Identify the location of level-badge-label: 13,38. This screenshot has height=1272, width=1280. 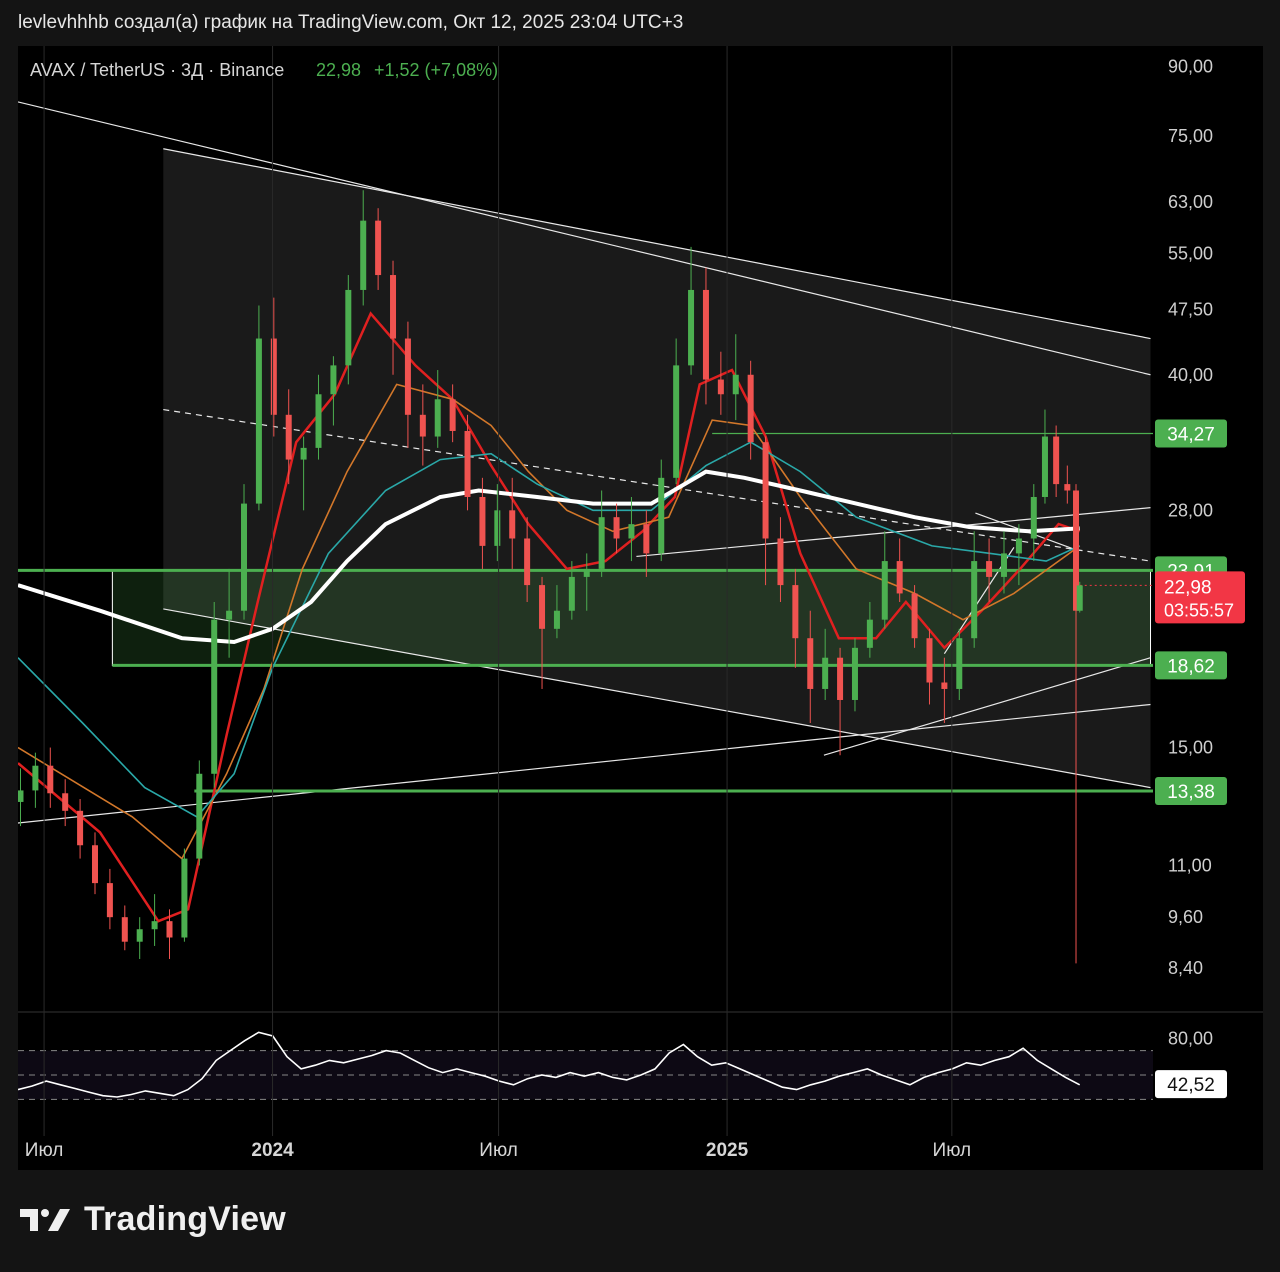
(1191, 792).